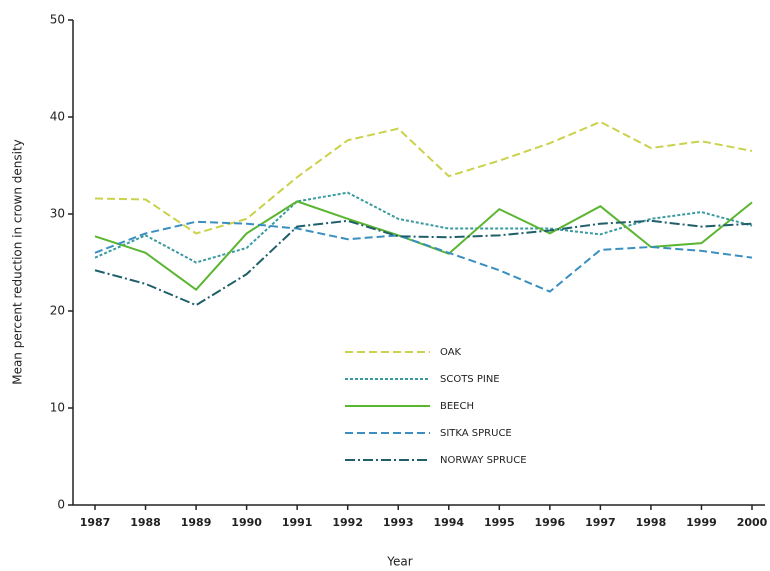 This screenshot has width=770, height=571. Describe the element at coordinates (297, 522) in the screenshot. I see `x-tick-label: 1991` at that location.